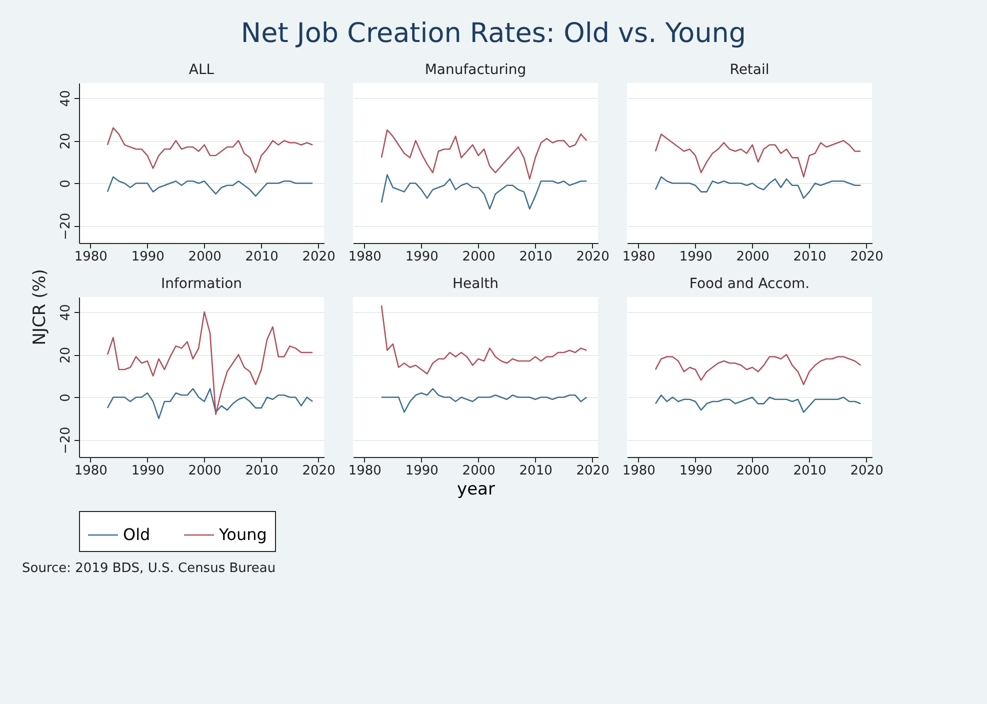 Image resolution: width=987 pixels, height=704 pixels. What do you see at coordinates (149, 568) in the screenshot?
I see `source-note: Source: 2019 BDS, U.S. Census Bureau` at bounding box center [149, 568].